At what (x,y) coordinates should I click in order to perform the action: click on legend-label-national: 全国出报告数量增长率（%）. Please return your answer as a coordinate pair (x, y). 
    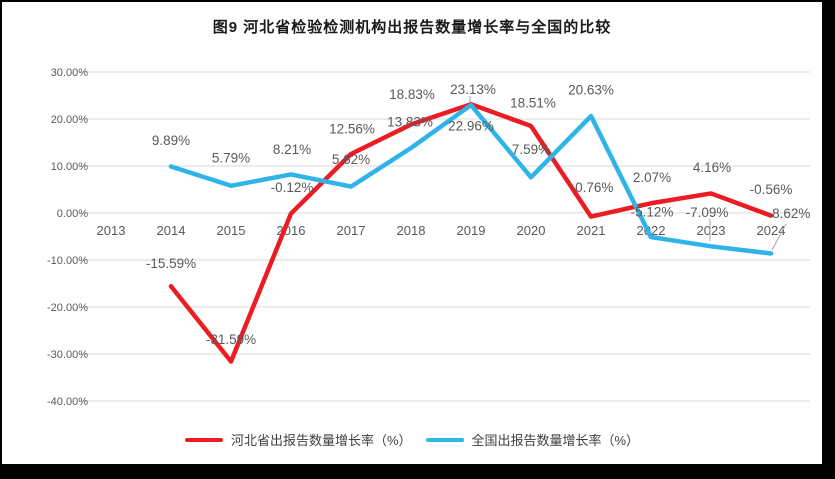
    Looking at the image, I should click on (555, 440).